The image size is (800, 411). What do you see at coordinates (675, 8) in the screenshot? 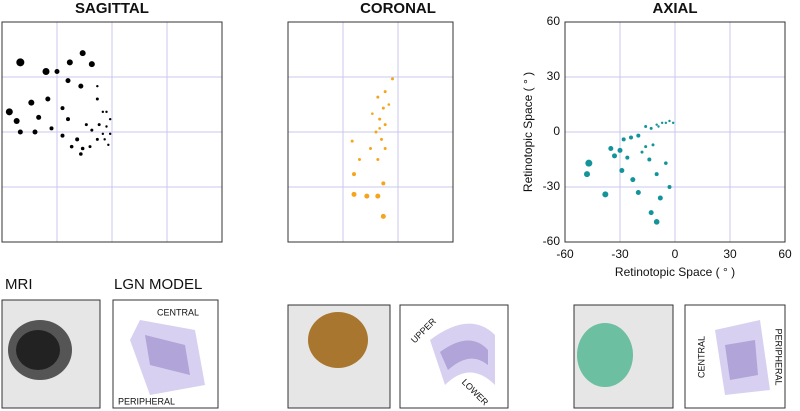
I see `chart-title: AXIAL` at bounding box center [675, 8].